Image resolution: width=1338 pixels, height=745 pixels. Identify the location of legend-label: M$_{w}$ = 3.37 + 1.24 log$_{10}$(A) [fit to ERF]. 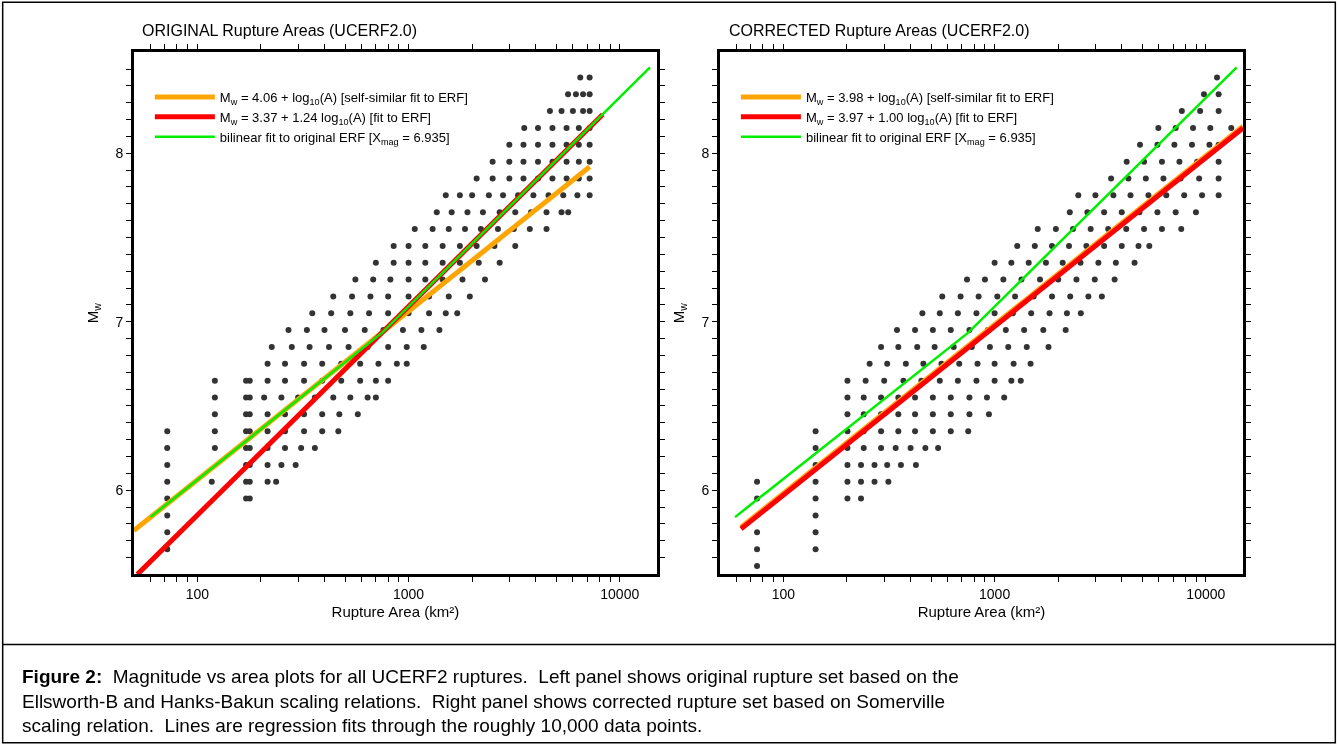
(325, 118).